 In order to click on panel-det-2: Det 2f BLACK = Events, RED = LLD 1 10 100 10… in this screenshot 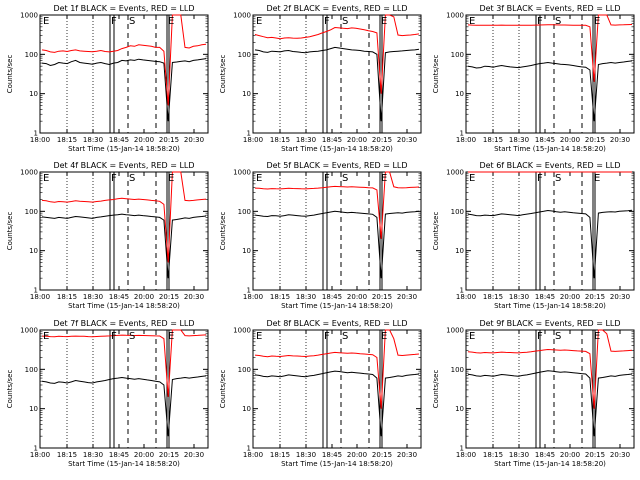, I will do `click(320, 78)`.